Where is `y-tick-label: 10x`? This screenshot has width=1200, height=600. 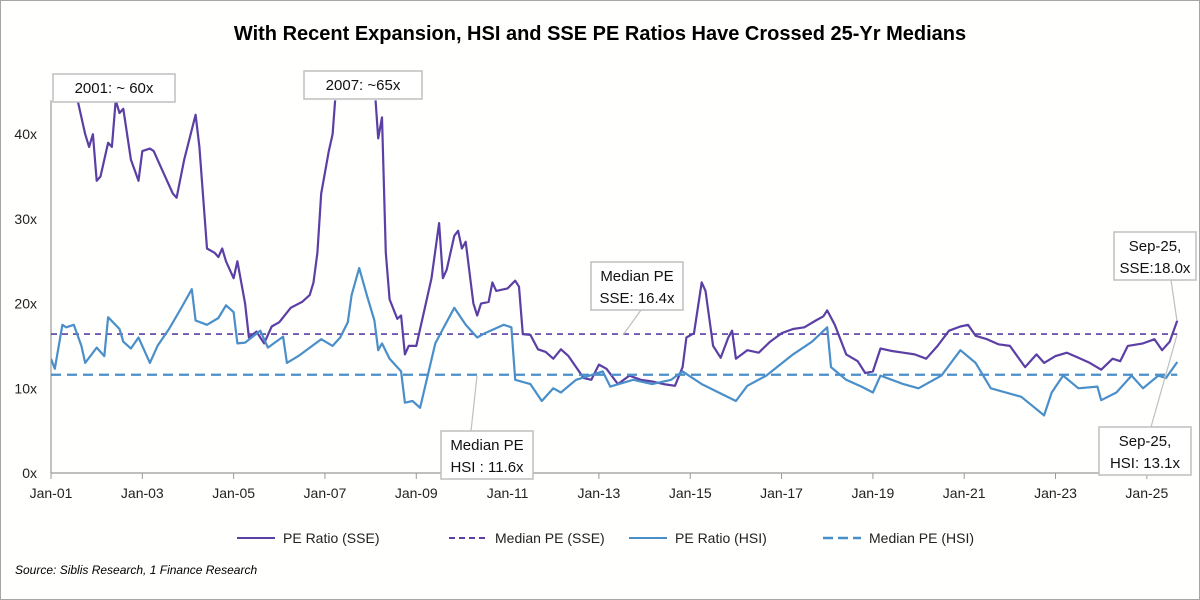
y-tick-label: 10x is located at coordinates (25, 388).